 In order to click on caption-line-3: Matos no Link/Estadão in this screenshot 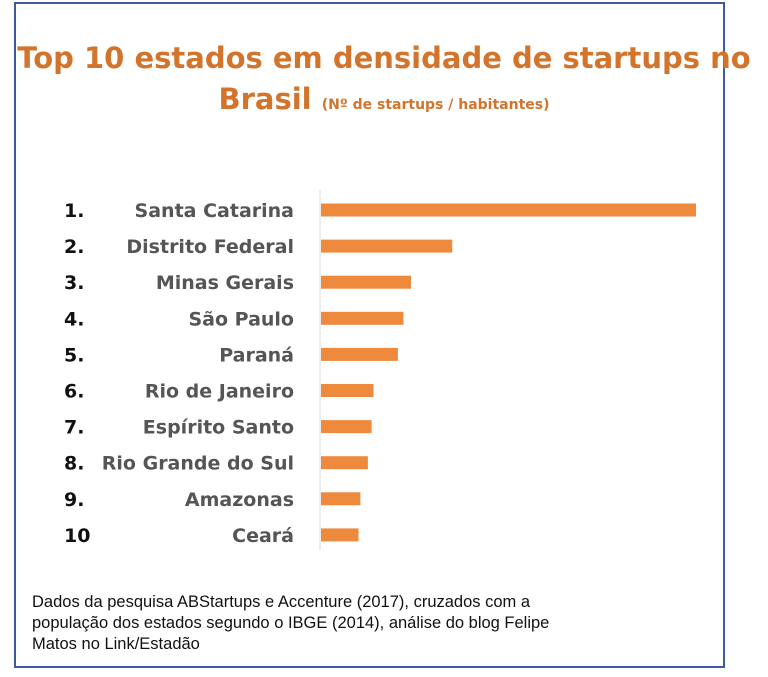, I will do `click(116, 644)`.